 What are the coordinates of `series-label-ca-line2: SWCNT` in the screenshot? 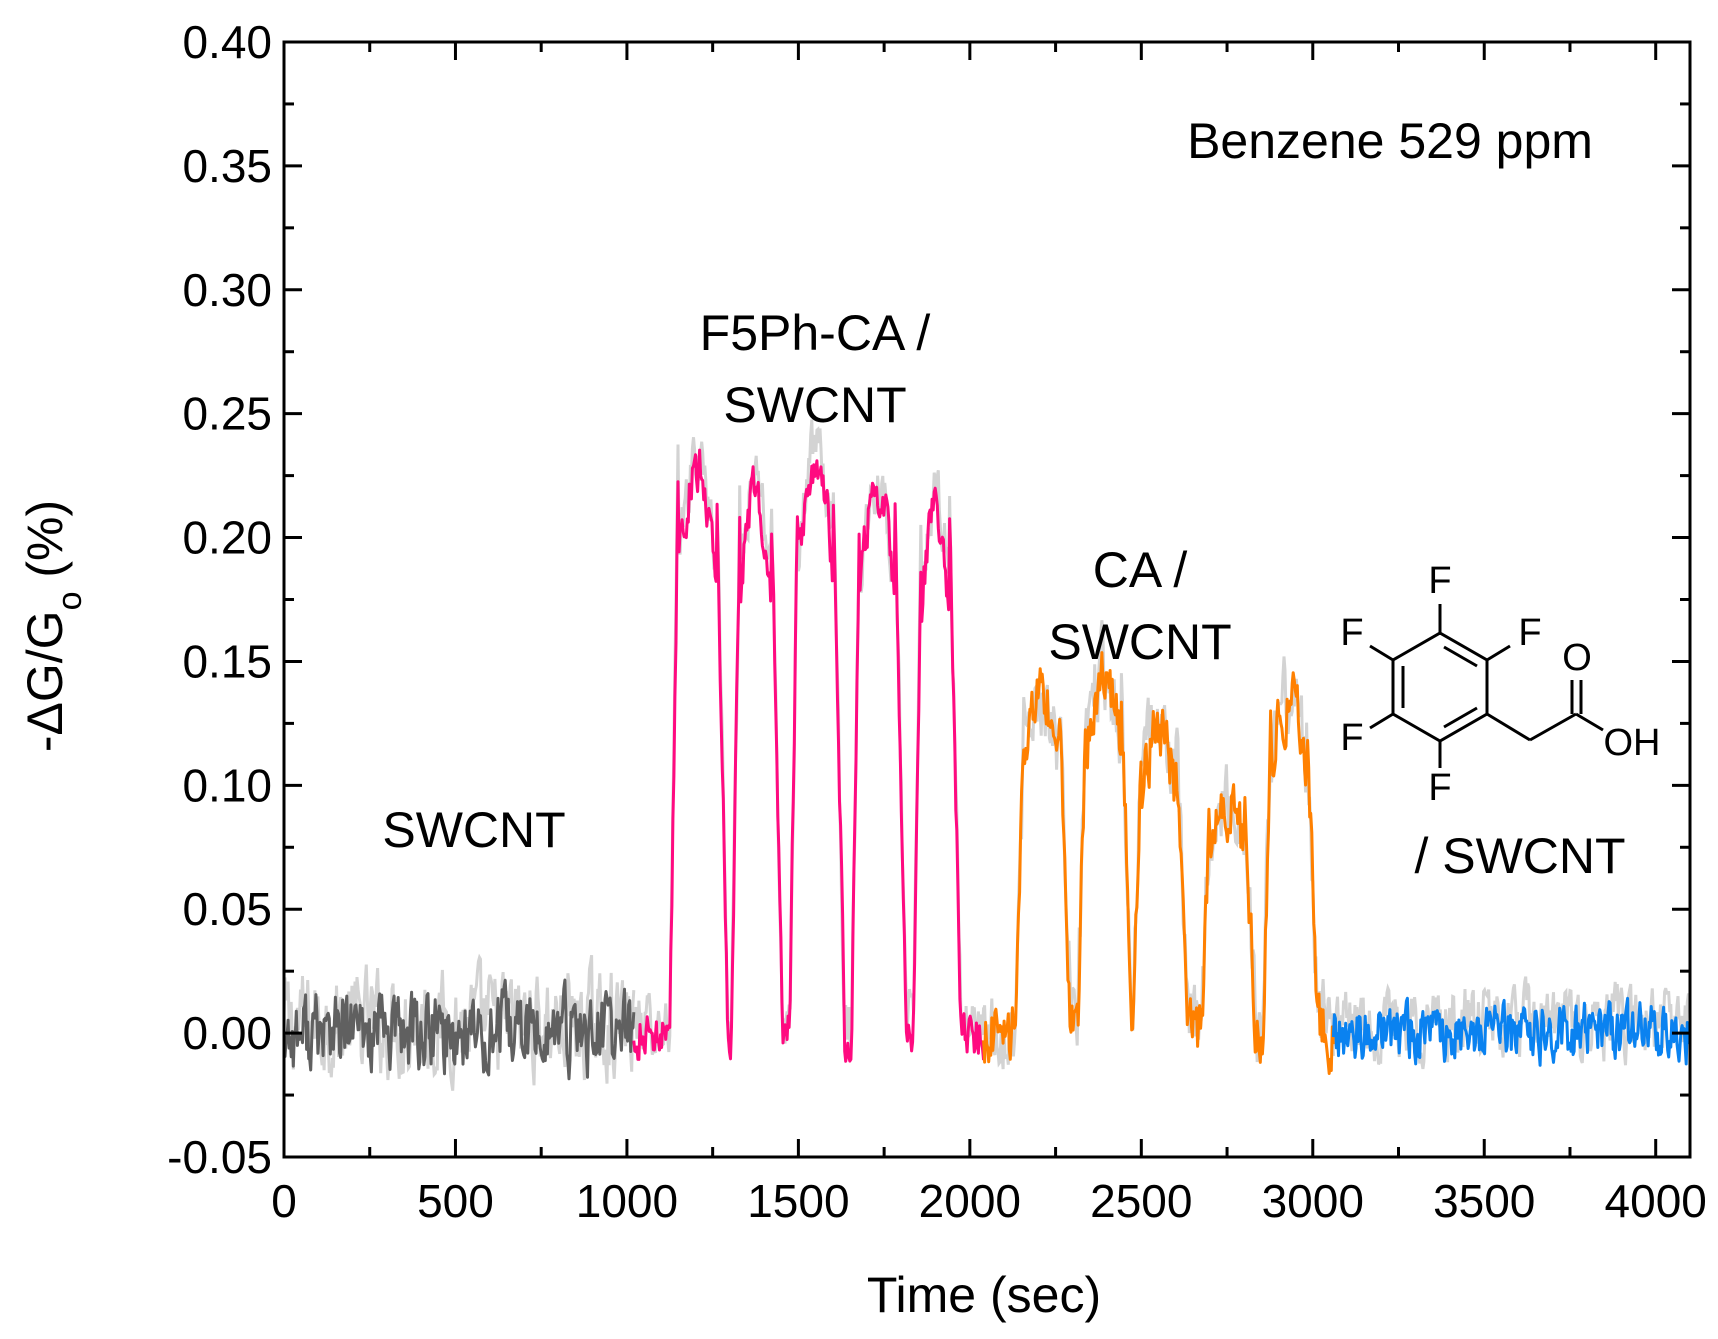 It's located at (1139, 642).